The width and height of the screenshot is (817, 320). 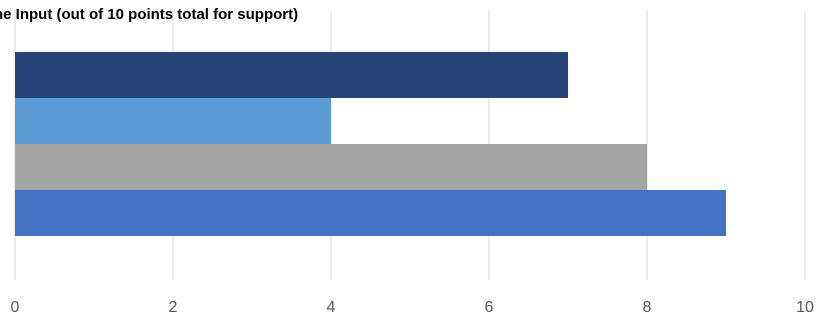 I want to click on x-tick-label: 10, so click(x=805, y=307).